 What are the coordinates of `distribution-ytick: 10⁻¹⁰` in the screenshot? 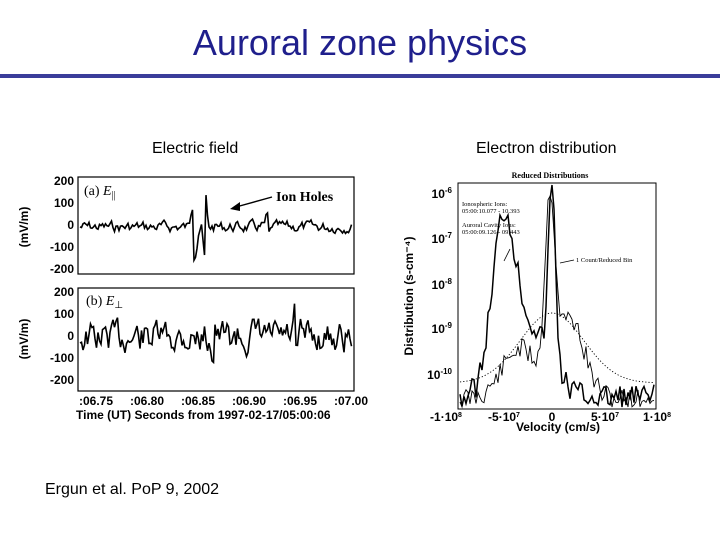 It's located at (439, 374).